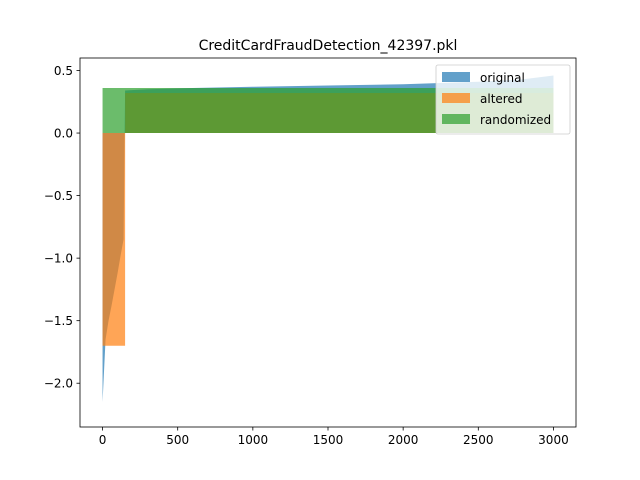 Image resolution: width=640 pixels, height=480 pixels. I want to click on x-tick-label: 2000, so click(403, 440).